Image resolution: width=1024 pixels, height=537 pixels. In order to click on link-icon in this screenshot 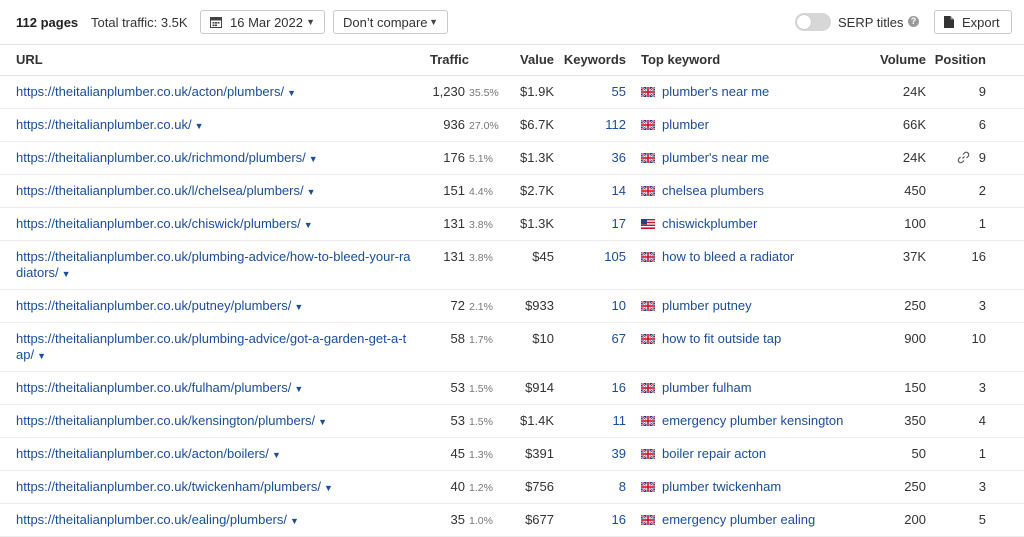, I will do `click(963, 157)`.